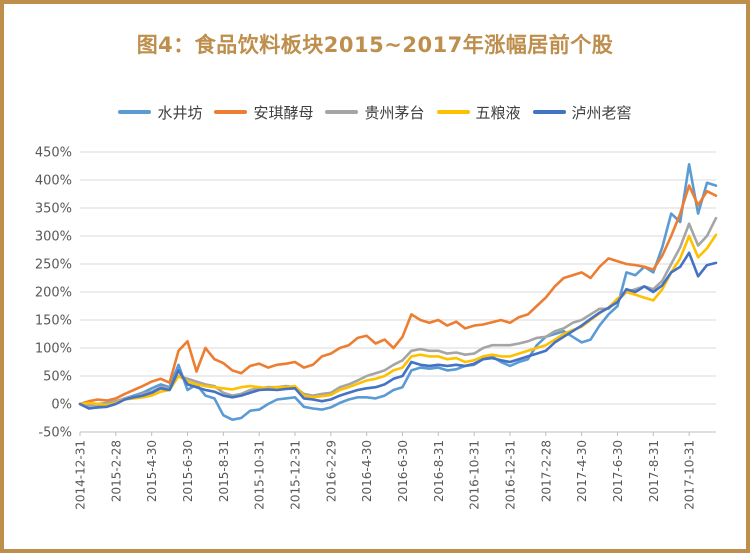 This screenshot has width=750, height=553. Describe the element at coordinates (375, 45) in the screenshot. I see `figure-title: 图4：食品饮料板块2015~2017年涨幅居前个股` at that location.